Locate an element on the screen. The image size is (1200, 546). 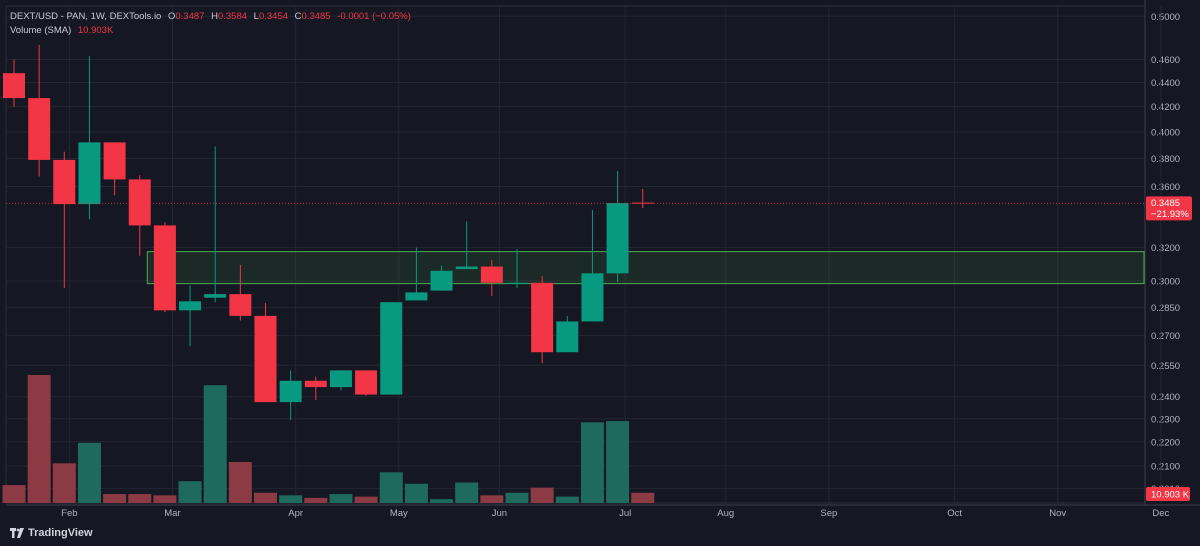
price-tick-label: 0.2100 is located at coordinates (1165, 466).